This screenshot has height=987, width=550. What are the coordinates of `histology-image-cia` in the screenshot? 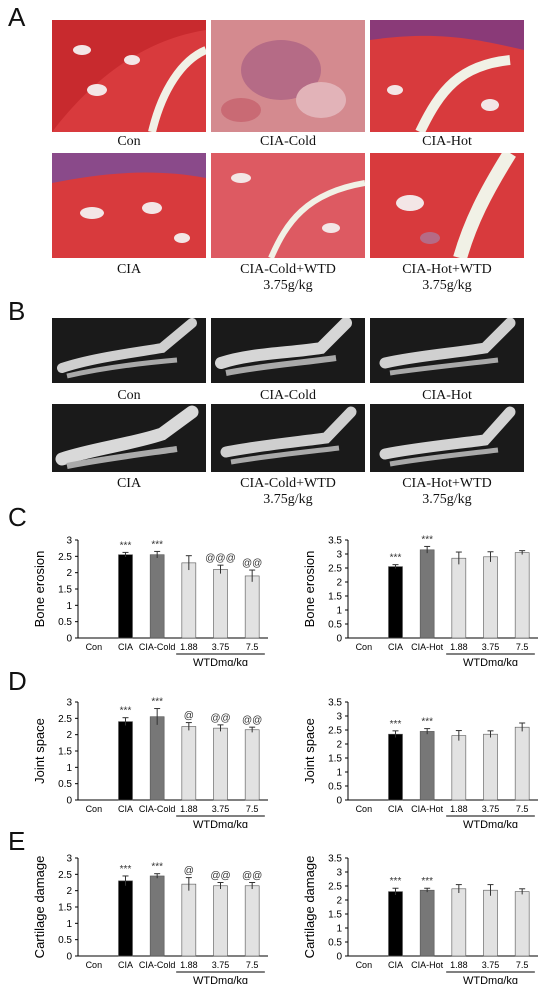 It's located at (129, 205).